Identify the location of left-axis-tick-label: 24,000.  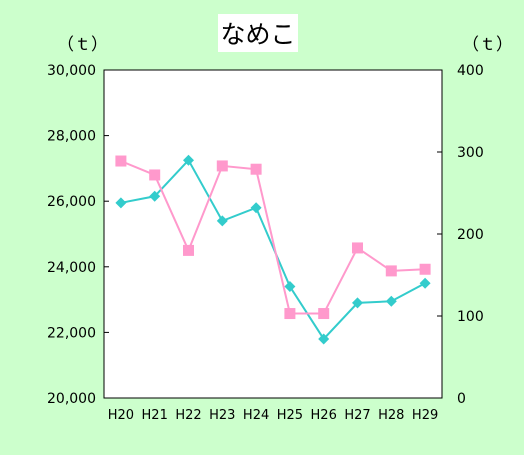
(71, 268).